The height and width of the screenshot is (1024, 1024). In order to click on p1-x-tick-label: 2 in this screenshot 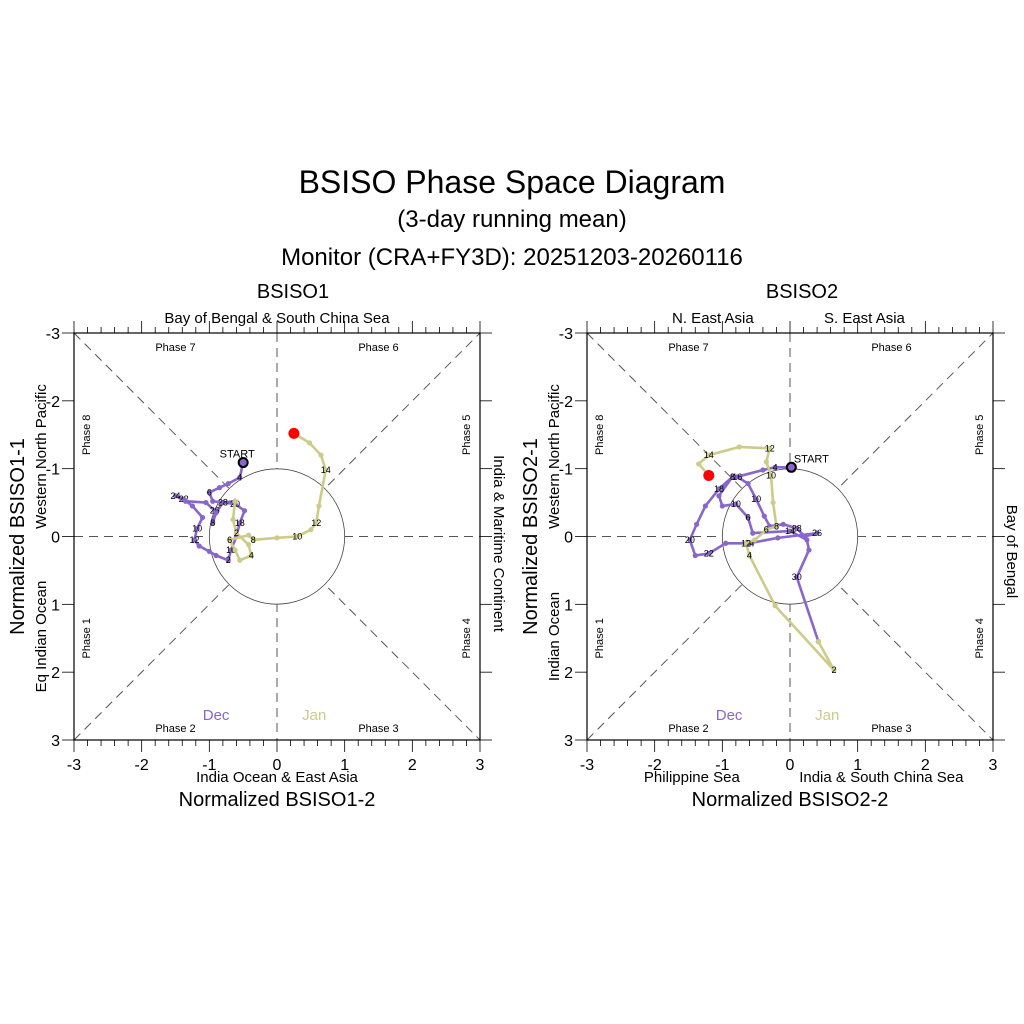, I will do `click(412, 765)`.